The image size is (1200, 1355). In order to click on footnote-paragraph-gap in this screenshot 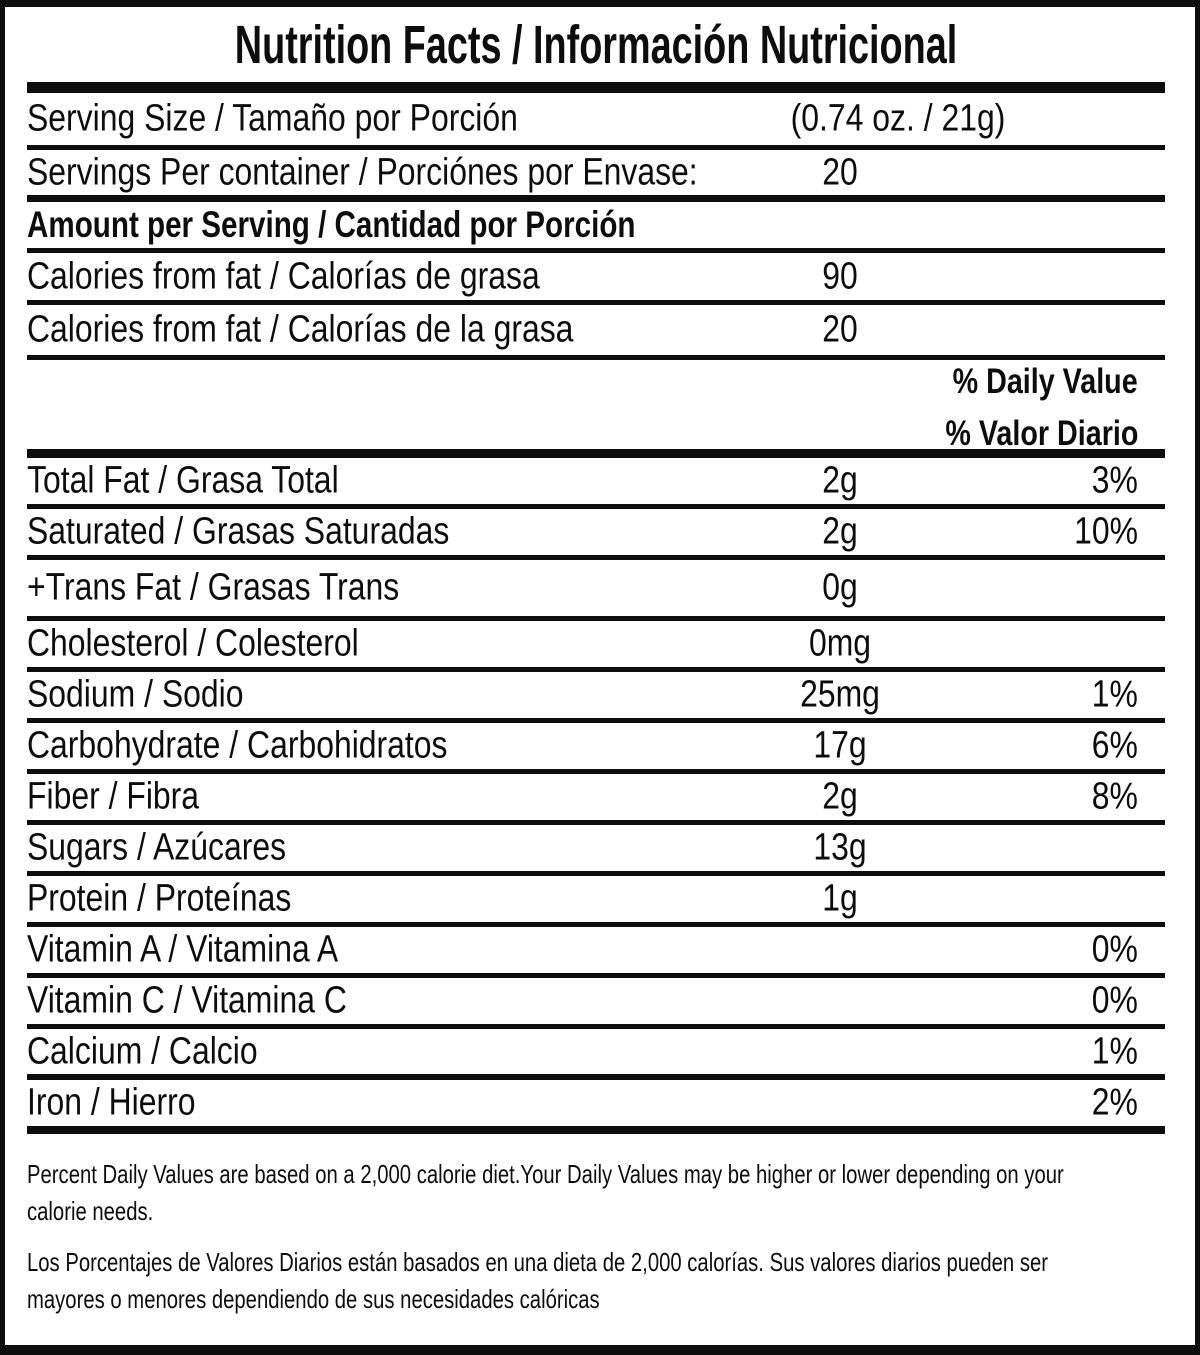, I will do `click(596, 1237)`.